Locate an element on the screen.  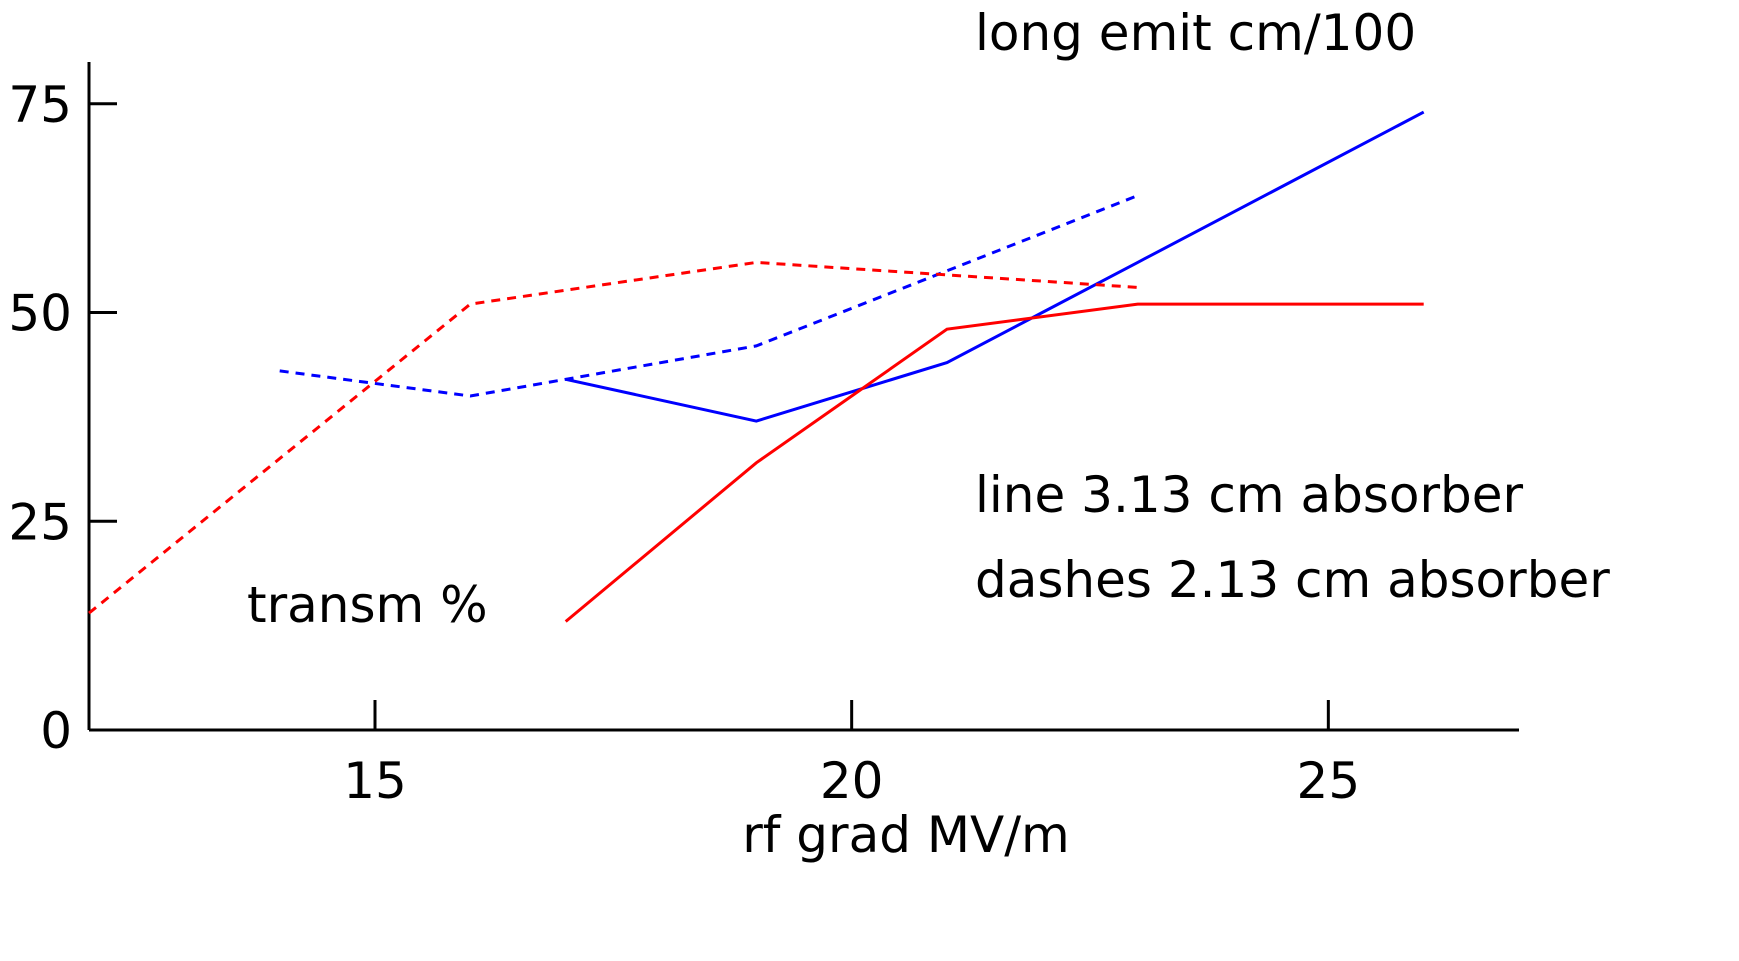
y-tick-label: 25 is located at coordinates (40, 522).